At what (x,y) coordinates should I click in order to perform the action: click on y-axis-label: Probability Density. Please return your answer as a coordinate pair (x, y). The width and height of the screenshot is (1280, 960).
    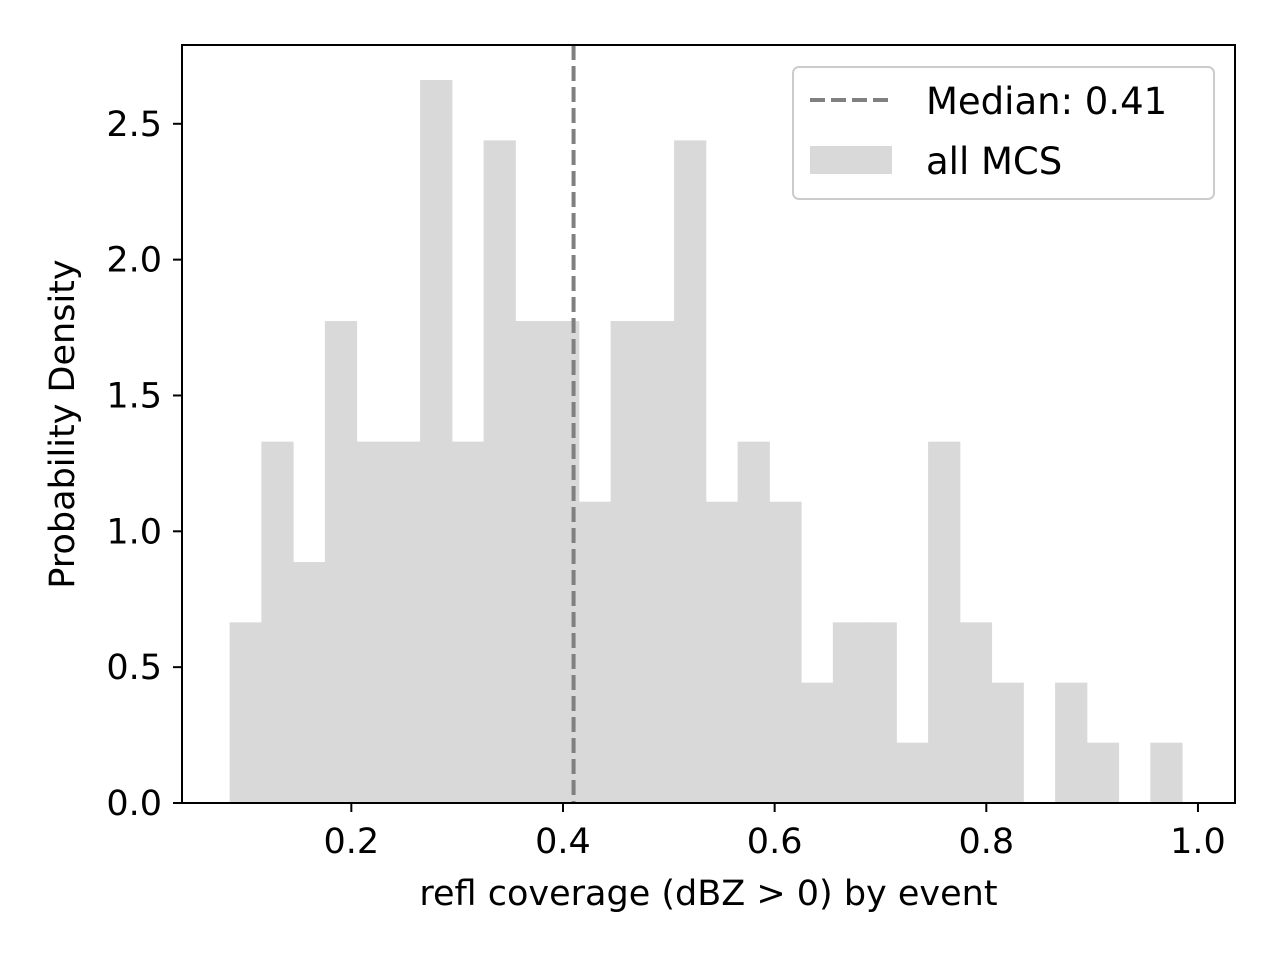
    Looking at the image, I should click on (63, 423).